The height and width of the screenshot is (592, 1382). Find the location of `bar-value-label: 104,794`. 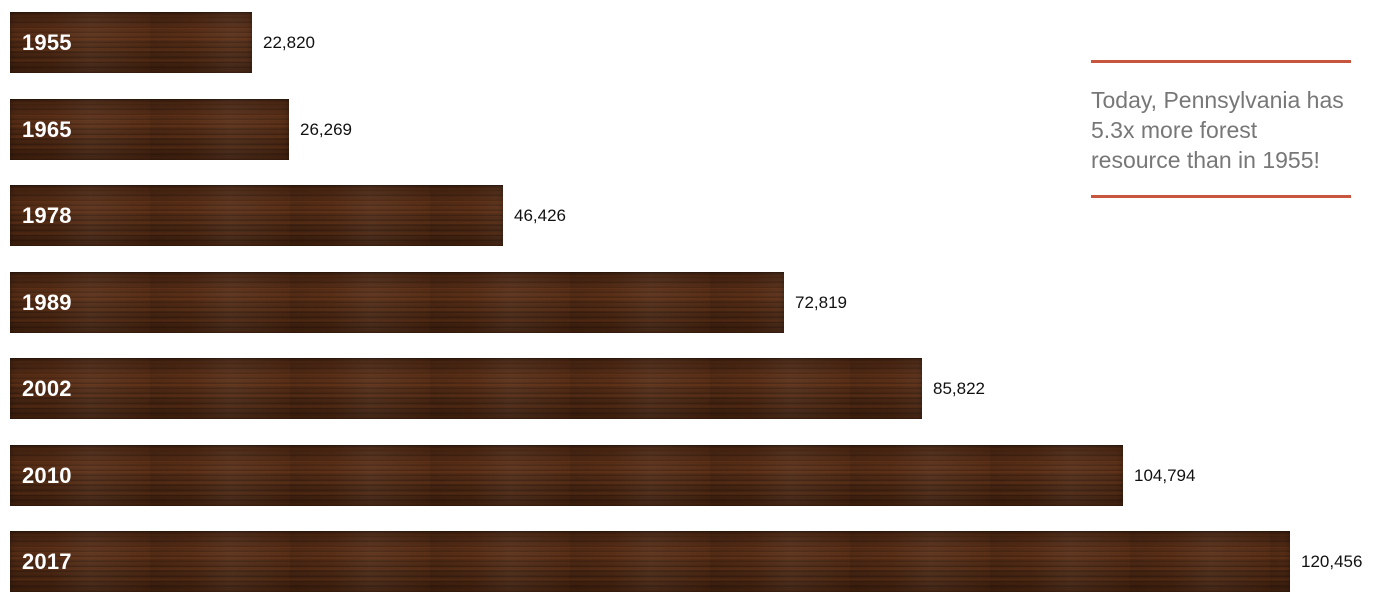

bar-value-label: 104,794 is located at coordinates (1165, 475).